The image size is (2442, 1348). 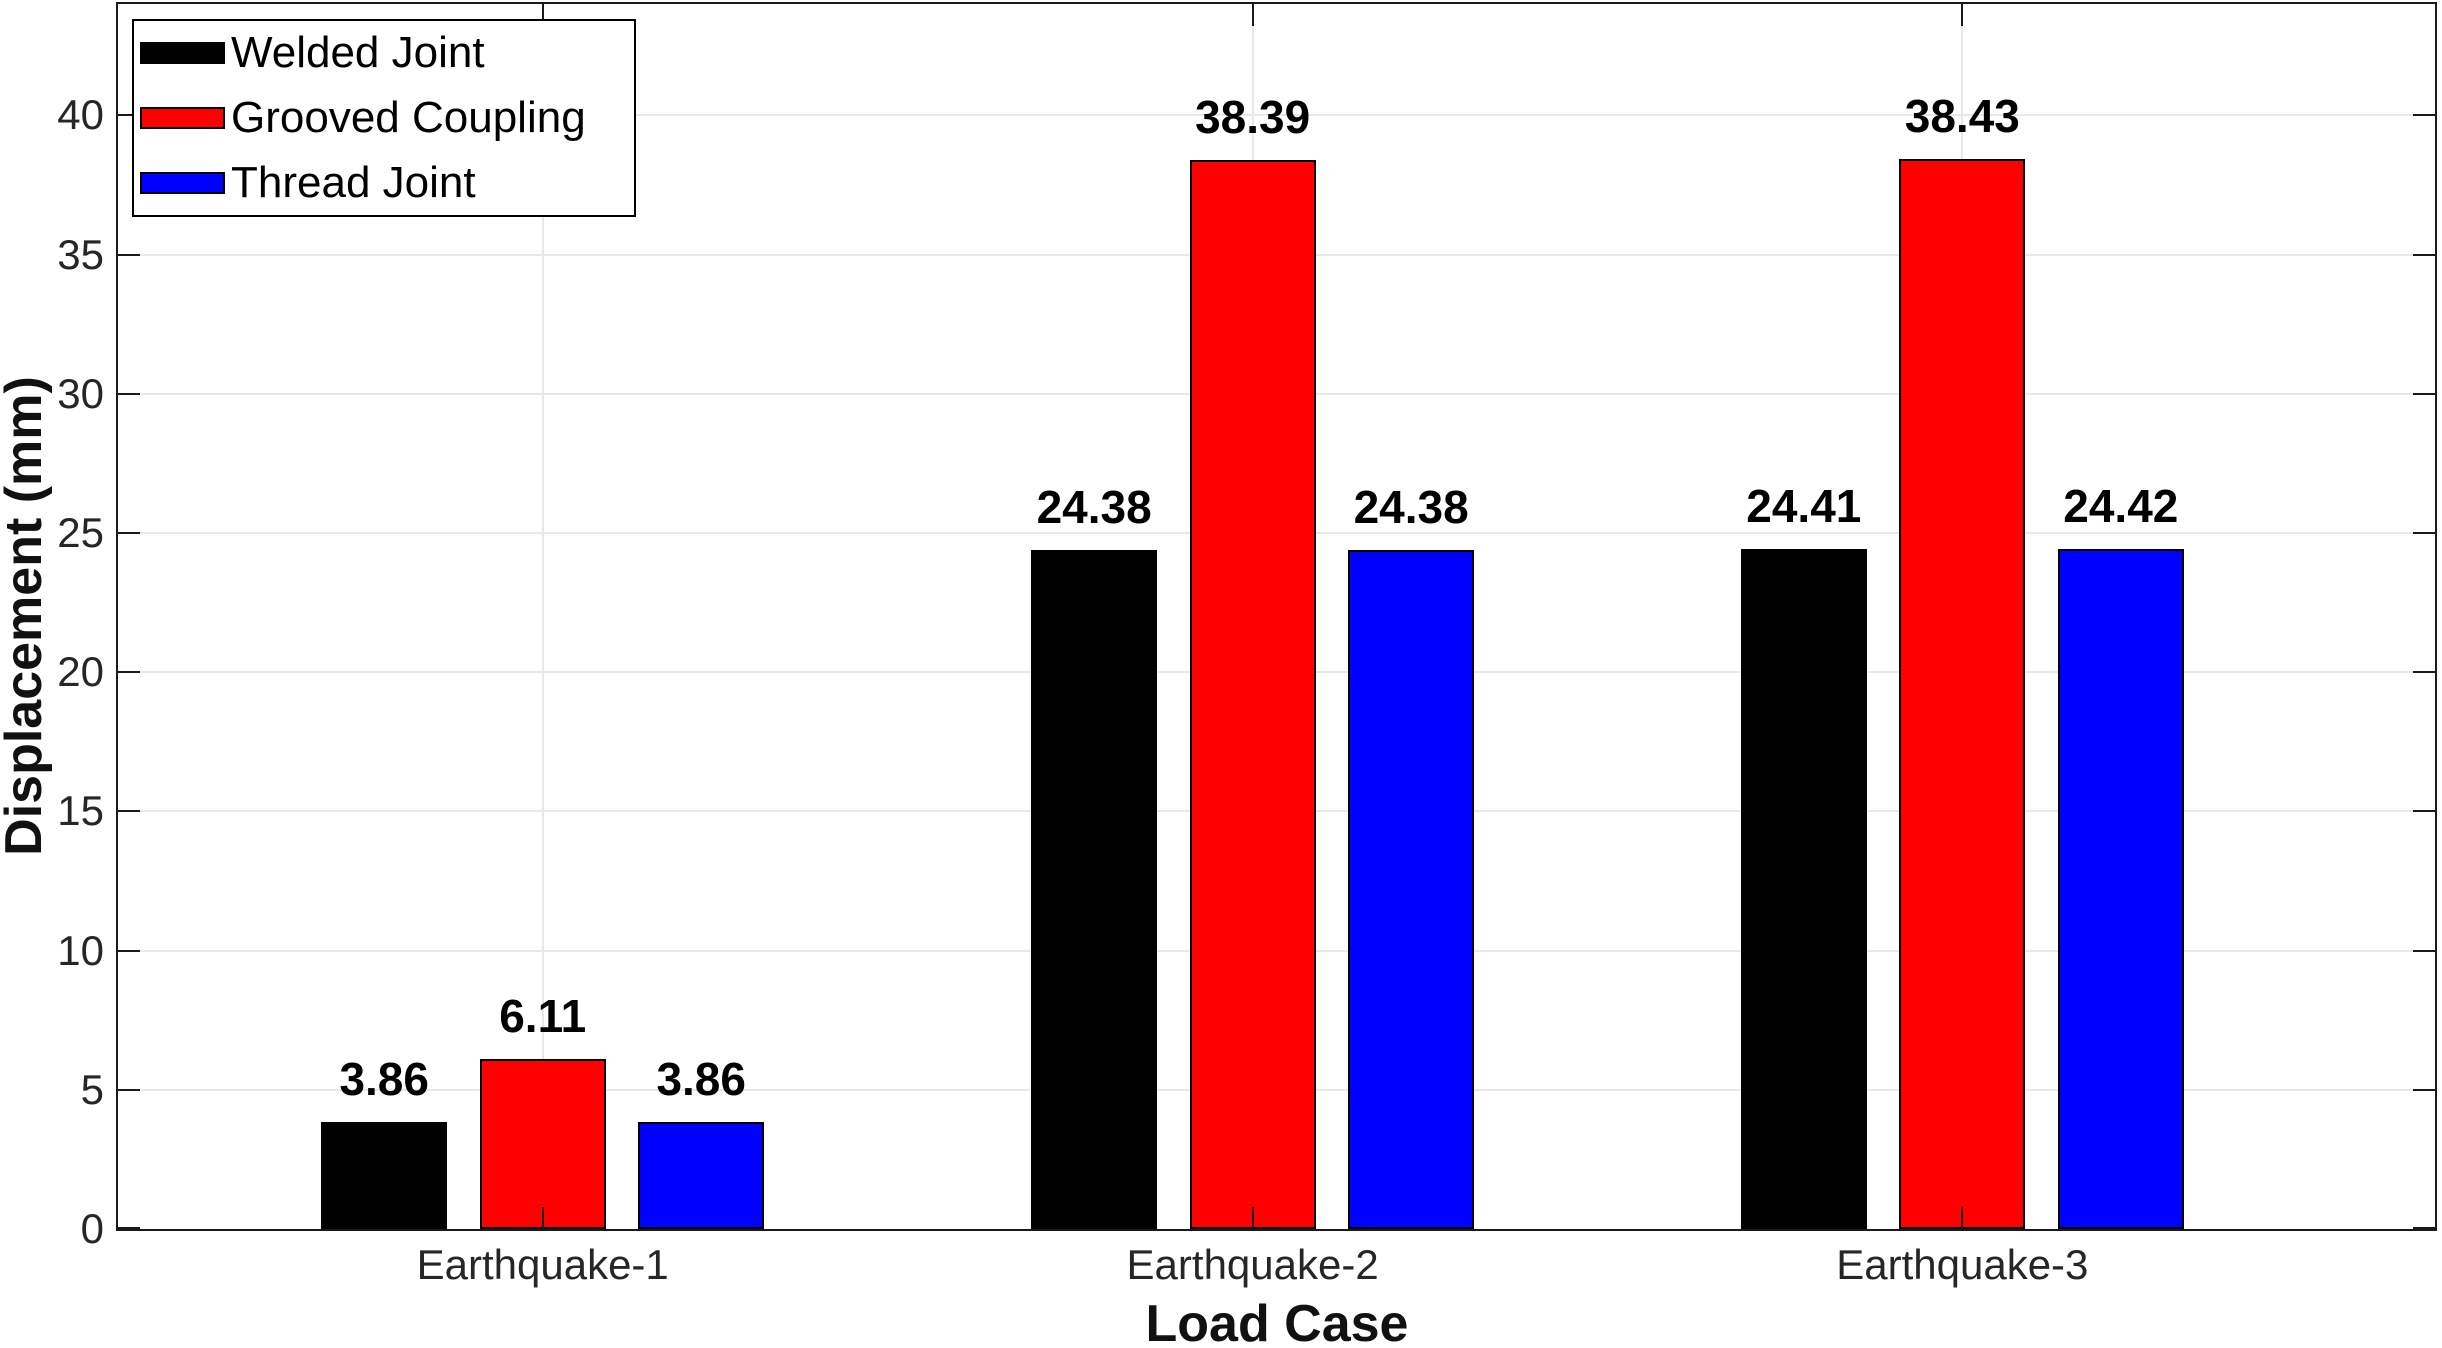 I want to click on x-tick-label-earthquake-1: Earthquake-1, so click(x=542, y=1264).